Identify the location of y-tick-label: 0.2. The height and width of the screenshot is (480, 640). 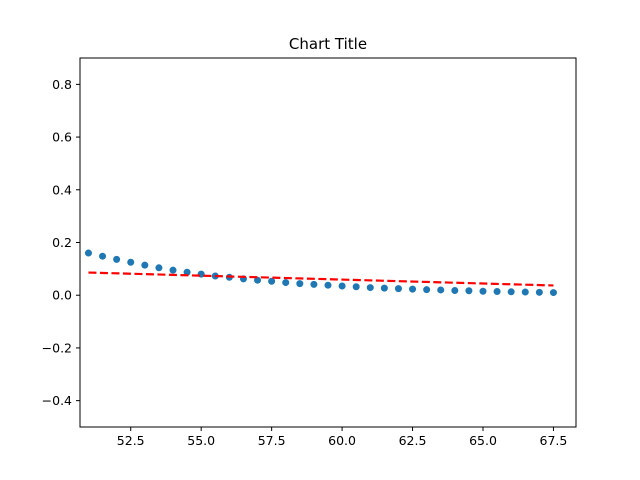
(62, 242).